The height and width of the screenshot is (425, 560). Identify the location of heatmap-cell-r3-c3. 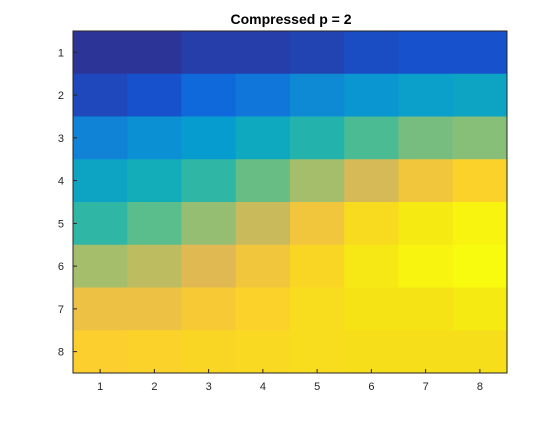
(209, 138).